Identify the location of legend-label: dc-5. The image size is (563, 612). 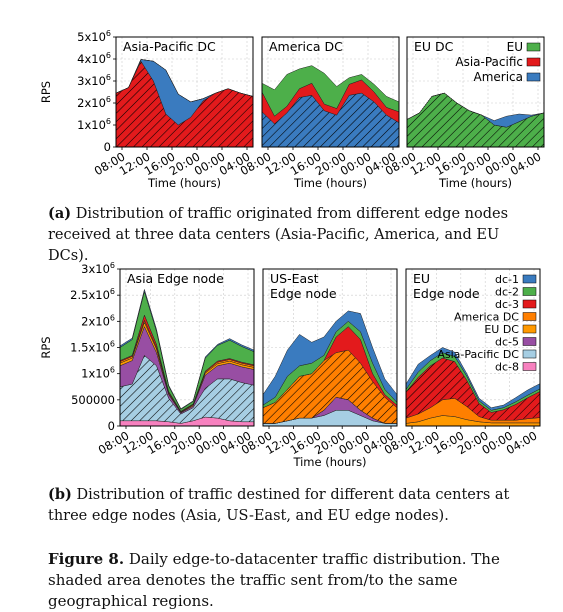
(507, 342).